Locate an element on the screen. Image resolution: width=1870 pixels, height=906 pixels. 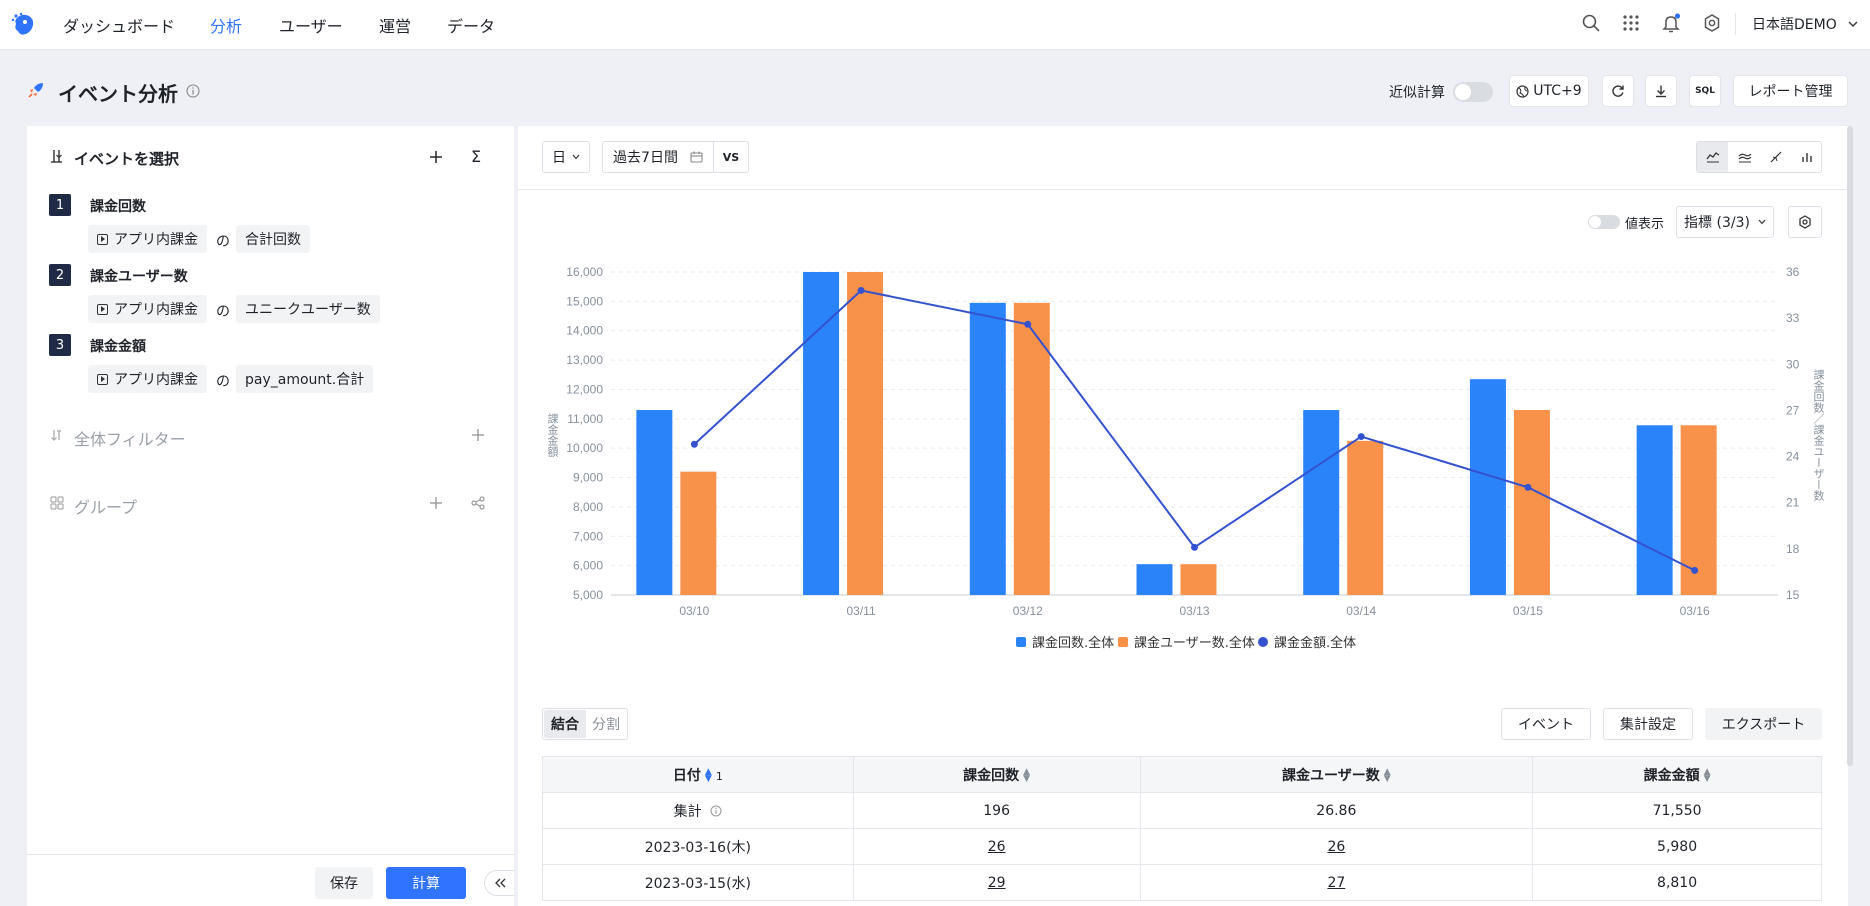
global-filter-label: 全体フィルター is located at coordinates (130, 439).